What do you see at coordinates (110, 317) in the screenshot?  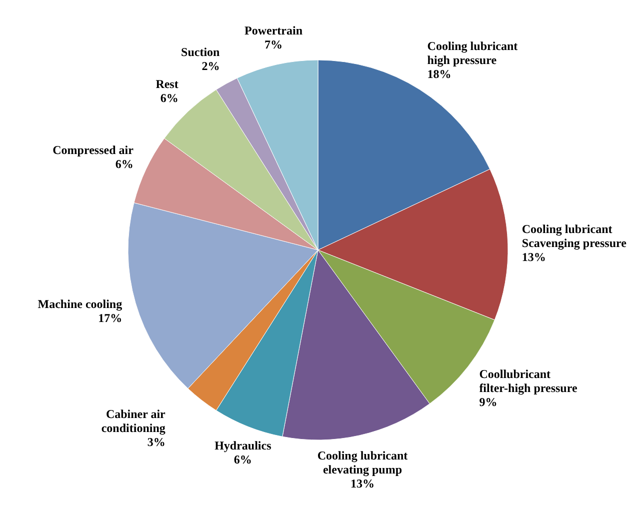 I see `data-label: 17%` at bounding box center [110, 317].